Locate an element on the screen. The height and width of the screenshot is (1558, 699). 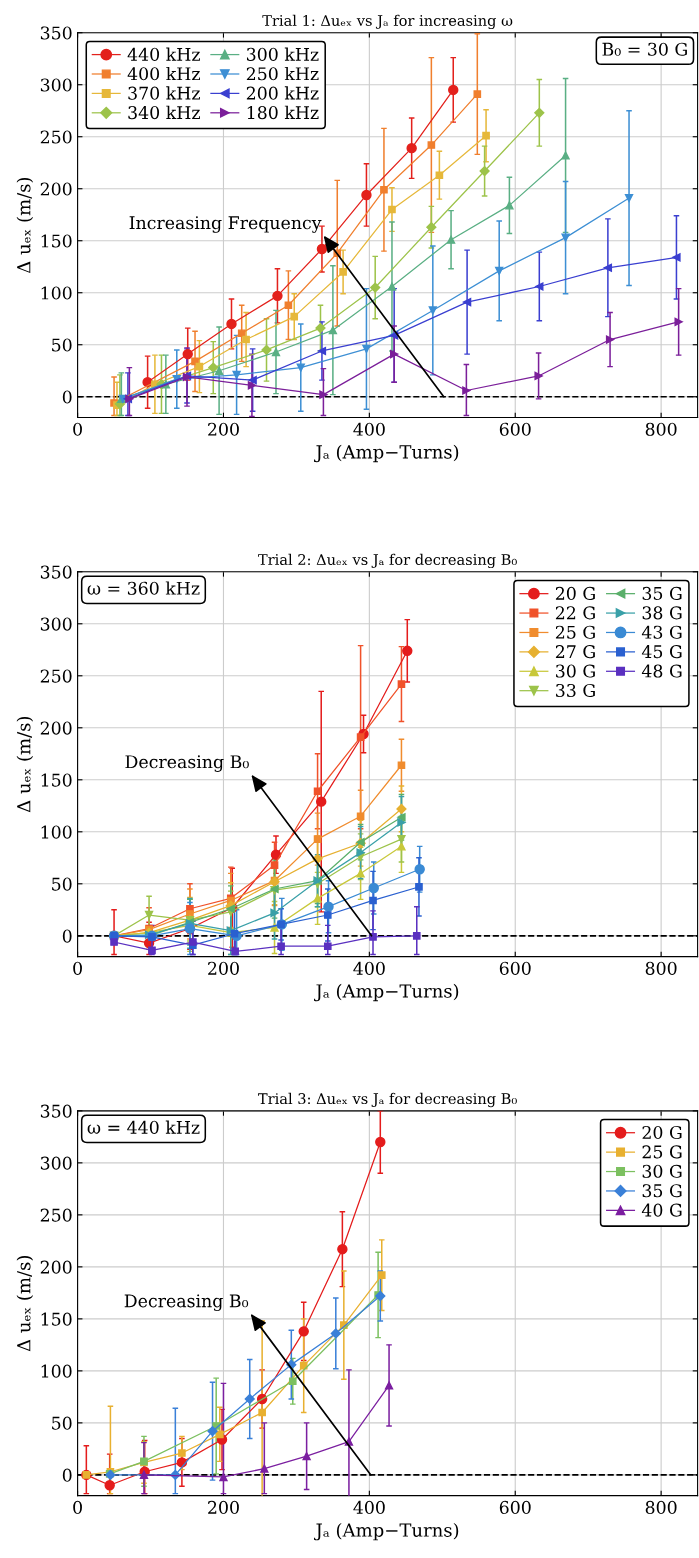
annotation: ω = 360 kHz is located at coordinates (143, 588).